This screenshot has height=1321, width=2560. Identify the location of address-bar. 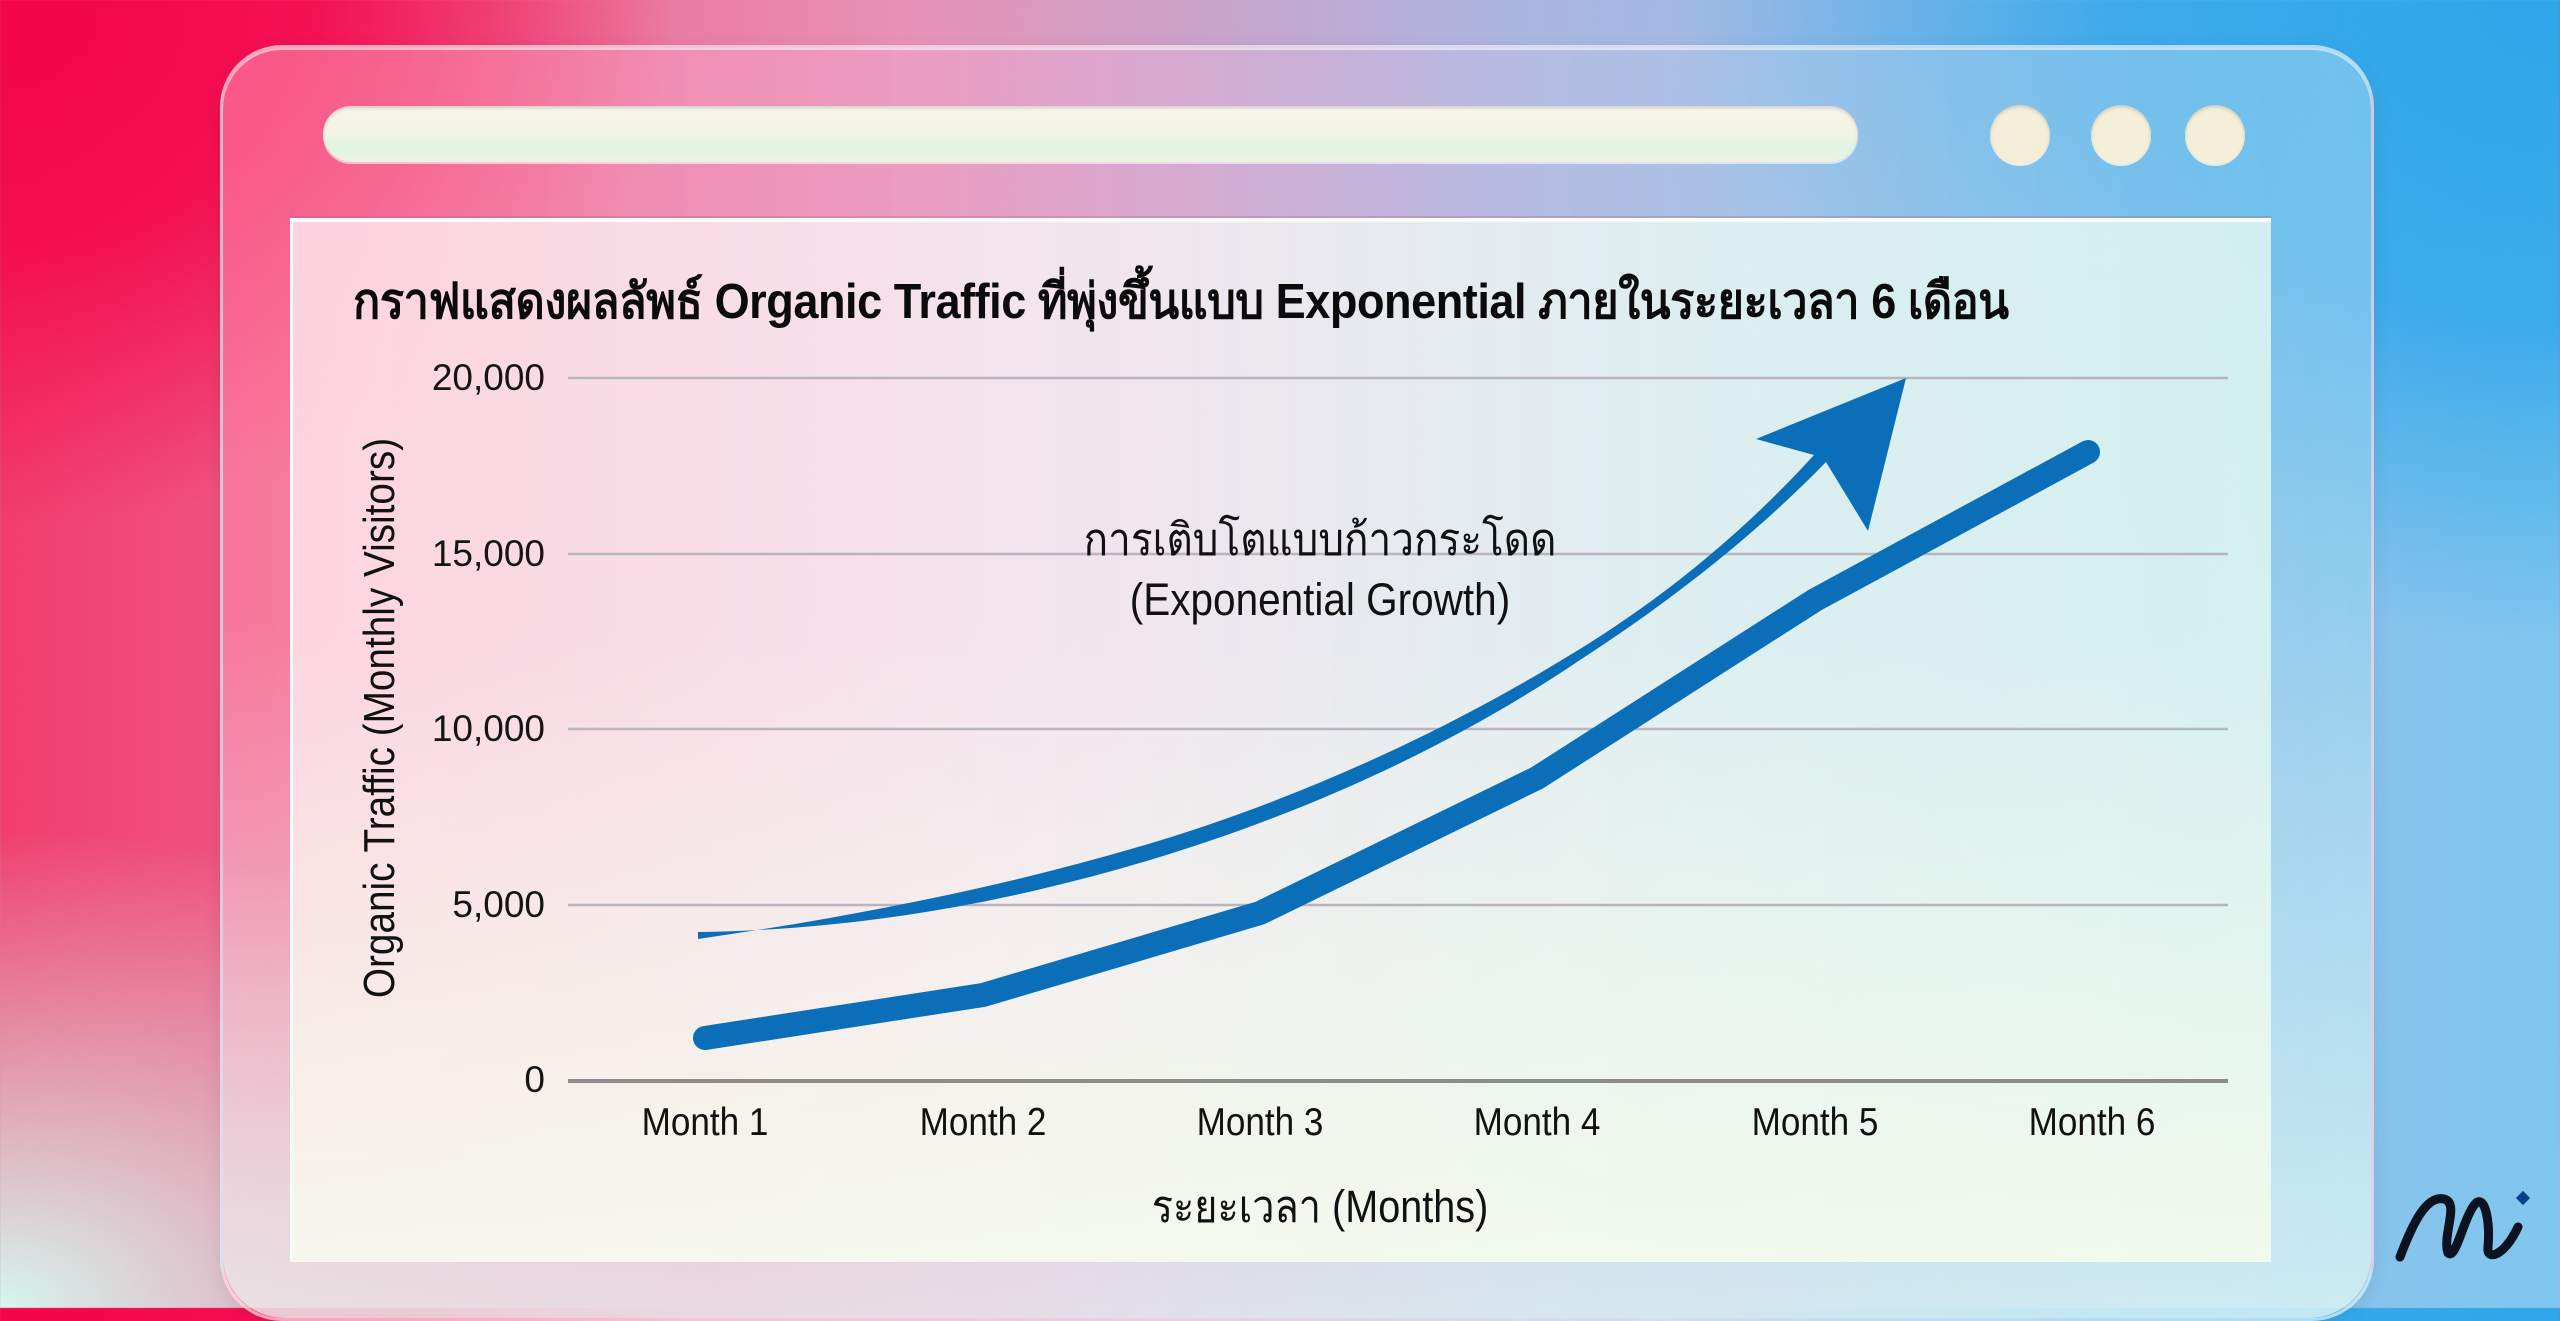
(1090, 134).